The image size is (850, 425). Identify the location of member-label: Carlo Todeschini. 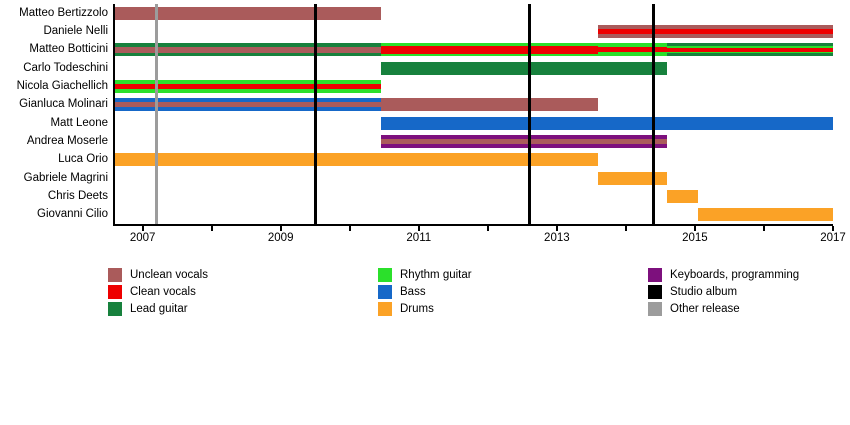
(65, 67).